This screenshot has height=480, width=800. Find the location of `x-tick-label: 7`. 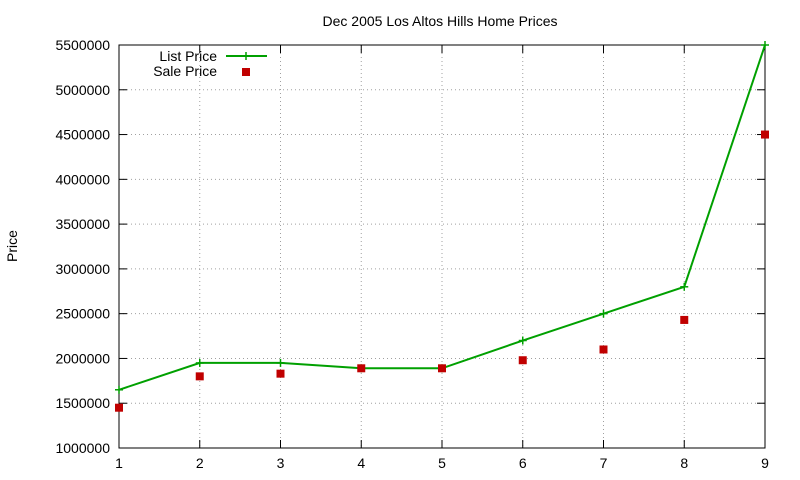

x-tick-label: 7 is located at coordinates (604, 463).